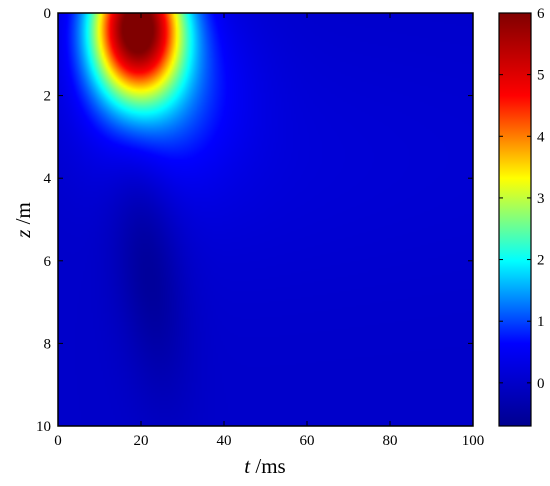 The width and height of the screenshot is (550, 486). Describe the element at coordinates (264, 466) in the screenshot. I see `x-axis-label: t /ms` at that location.